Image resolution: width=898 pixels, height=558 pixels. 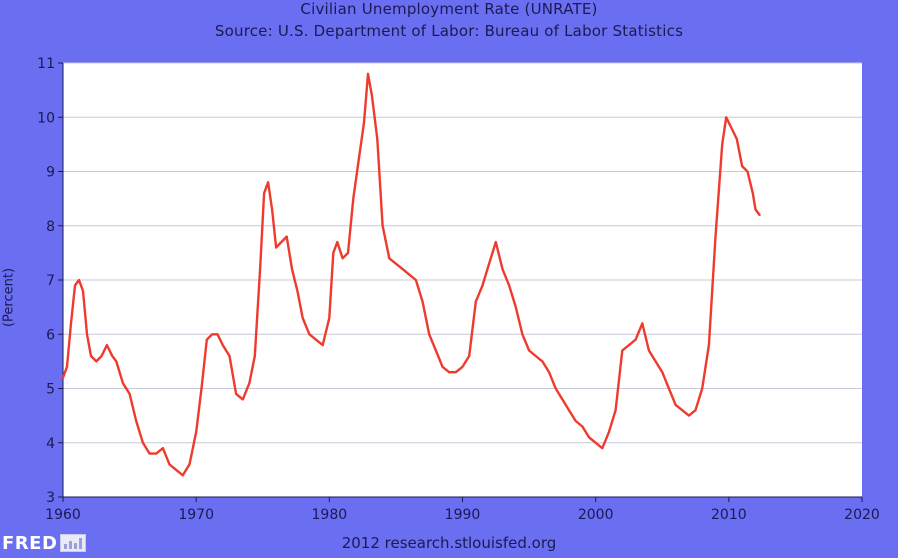 What do you see at coordinates (46, 64) in the screenshot?
I see `y-tick-label: 11` at bounding box center [46, 64].